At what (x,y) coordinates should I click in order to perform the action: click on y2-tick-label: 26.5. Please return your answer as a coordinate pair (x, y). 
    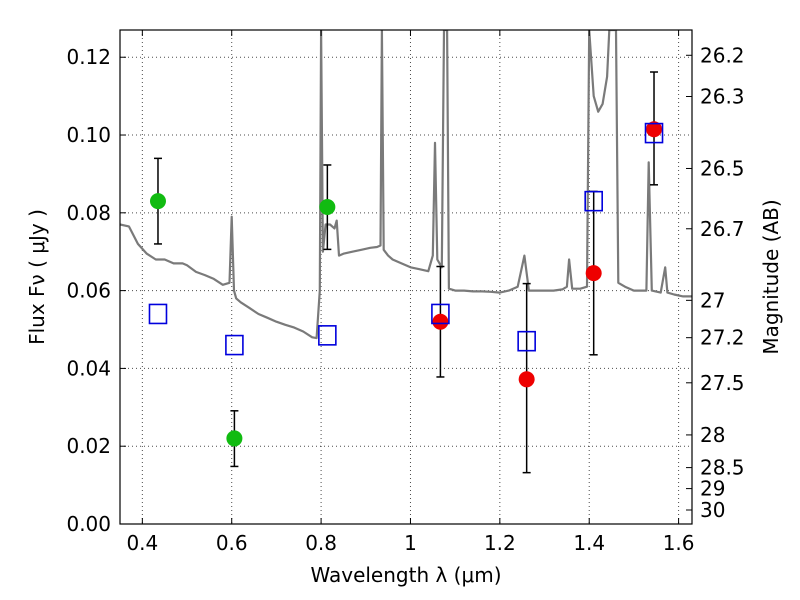
    Looking at the image, I should click on (722, 168).